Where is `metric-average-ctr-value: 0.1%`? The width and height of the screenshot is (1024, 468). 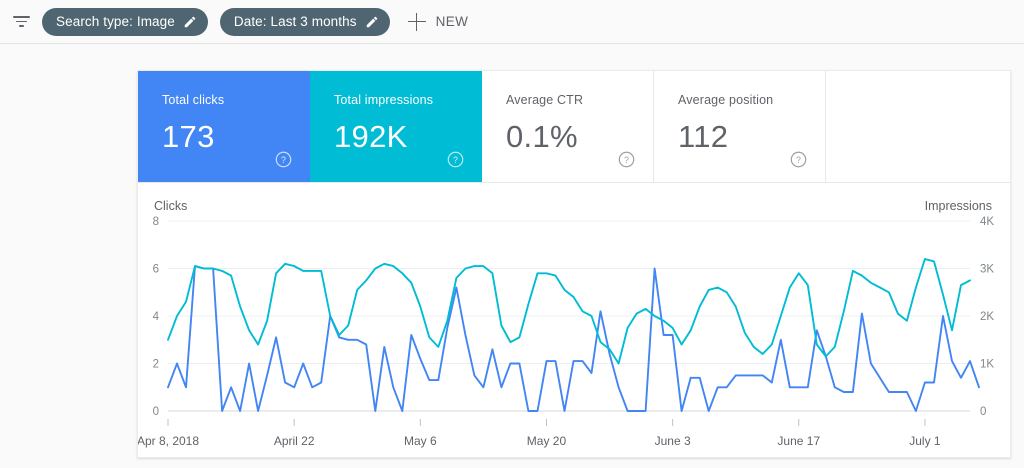 metric-average-ctr-value: 0.1% is located at coordinates (542, 136).